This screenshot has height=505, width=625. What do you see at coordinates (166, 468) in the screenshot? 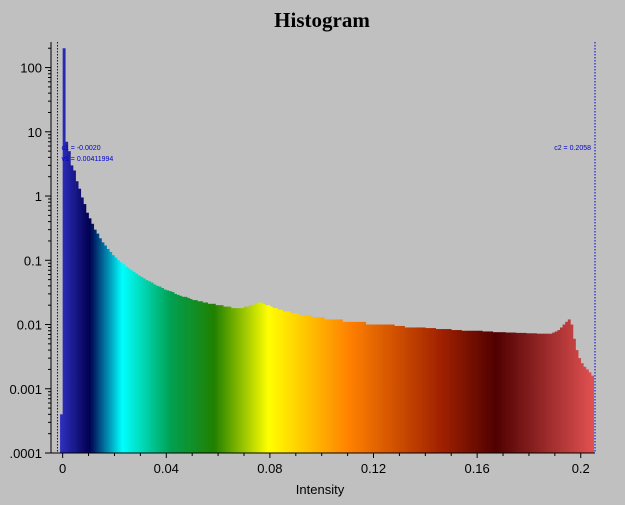
I see `x-tick-label: 0.04` at bounding box center [166, 468].